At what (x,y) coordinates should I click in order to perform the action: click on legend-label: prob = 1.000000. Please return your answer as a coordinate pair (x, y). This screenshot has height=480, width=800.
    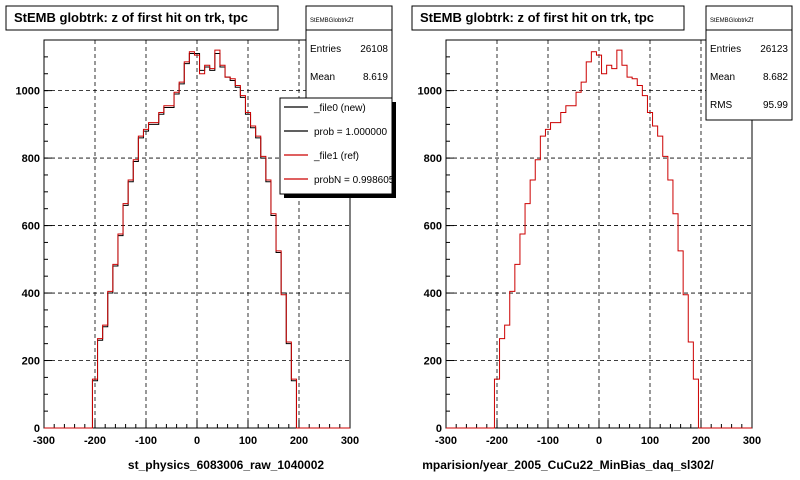
    Looking at the image, I should click on (351, 132).